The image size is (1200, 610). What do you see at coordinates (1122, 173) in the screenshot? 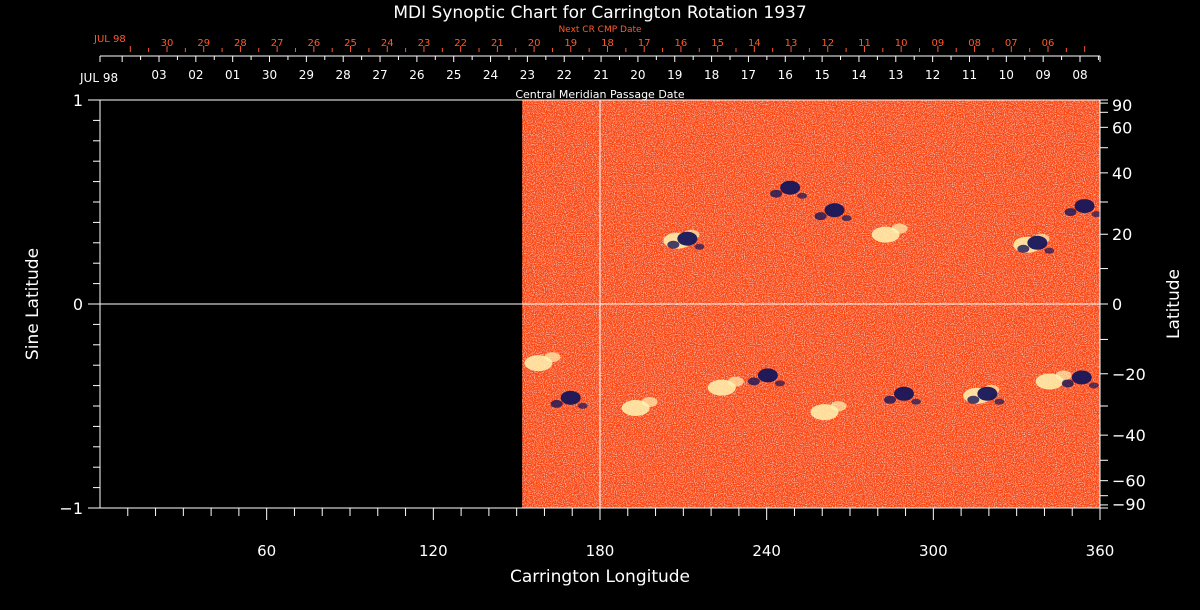
I see `y-tick-label-right: 40` at bounding box center [1122, 173].